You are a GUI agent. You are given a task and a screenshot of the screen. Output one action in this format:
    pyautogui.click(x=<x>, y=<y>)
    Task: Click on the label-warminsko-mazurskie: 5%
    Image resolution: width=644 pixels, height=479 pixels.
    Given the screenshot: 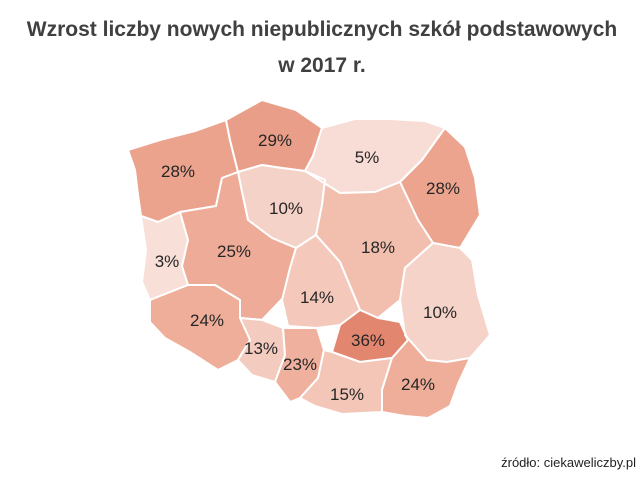 What is the action you would take?
    pyautogui.click(x=367, y=157)
    